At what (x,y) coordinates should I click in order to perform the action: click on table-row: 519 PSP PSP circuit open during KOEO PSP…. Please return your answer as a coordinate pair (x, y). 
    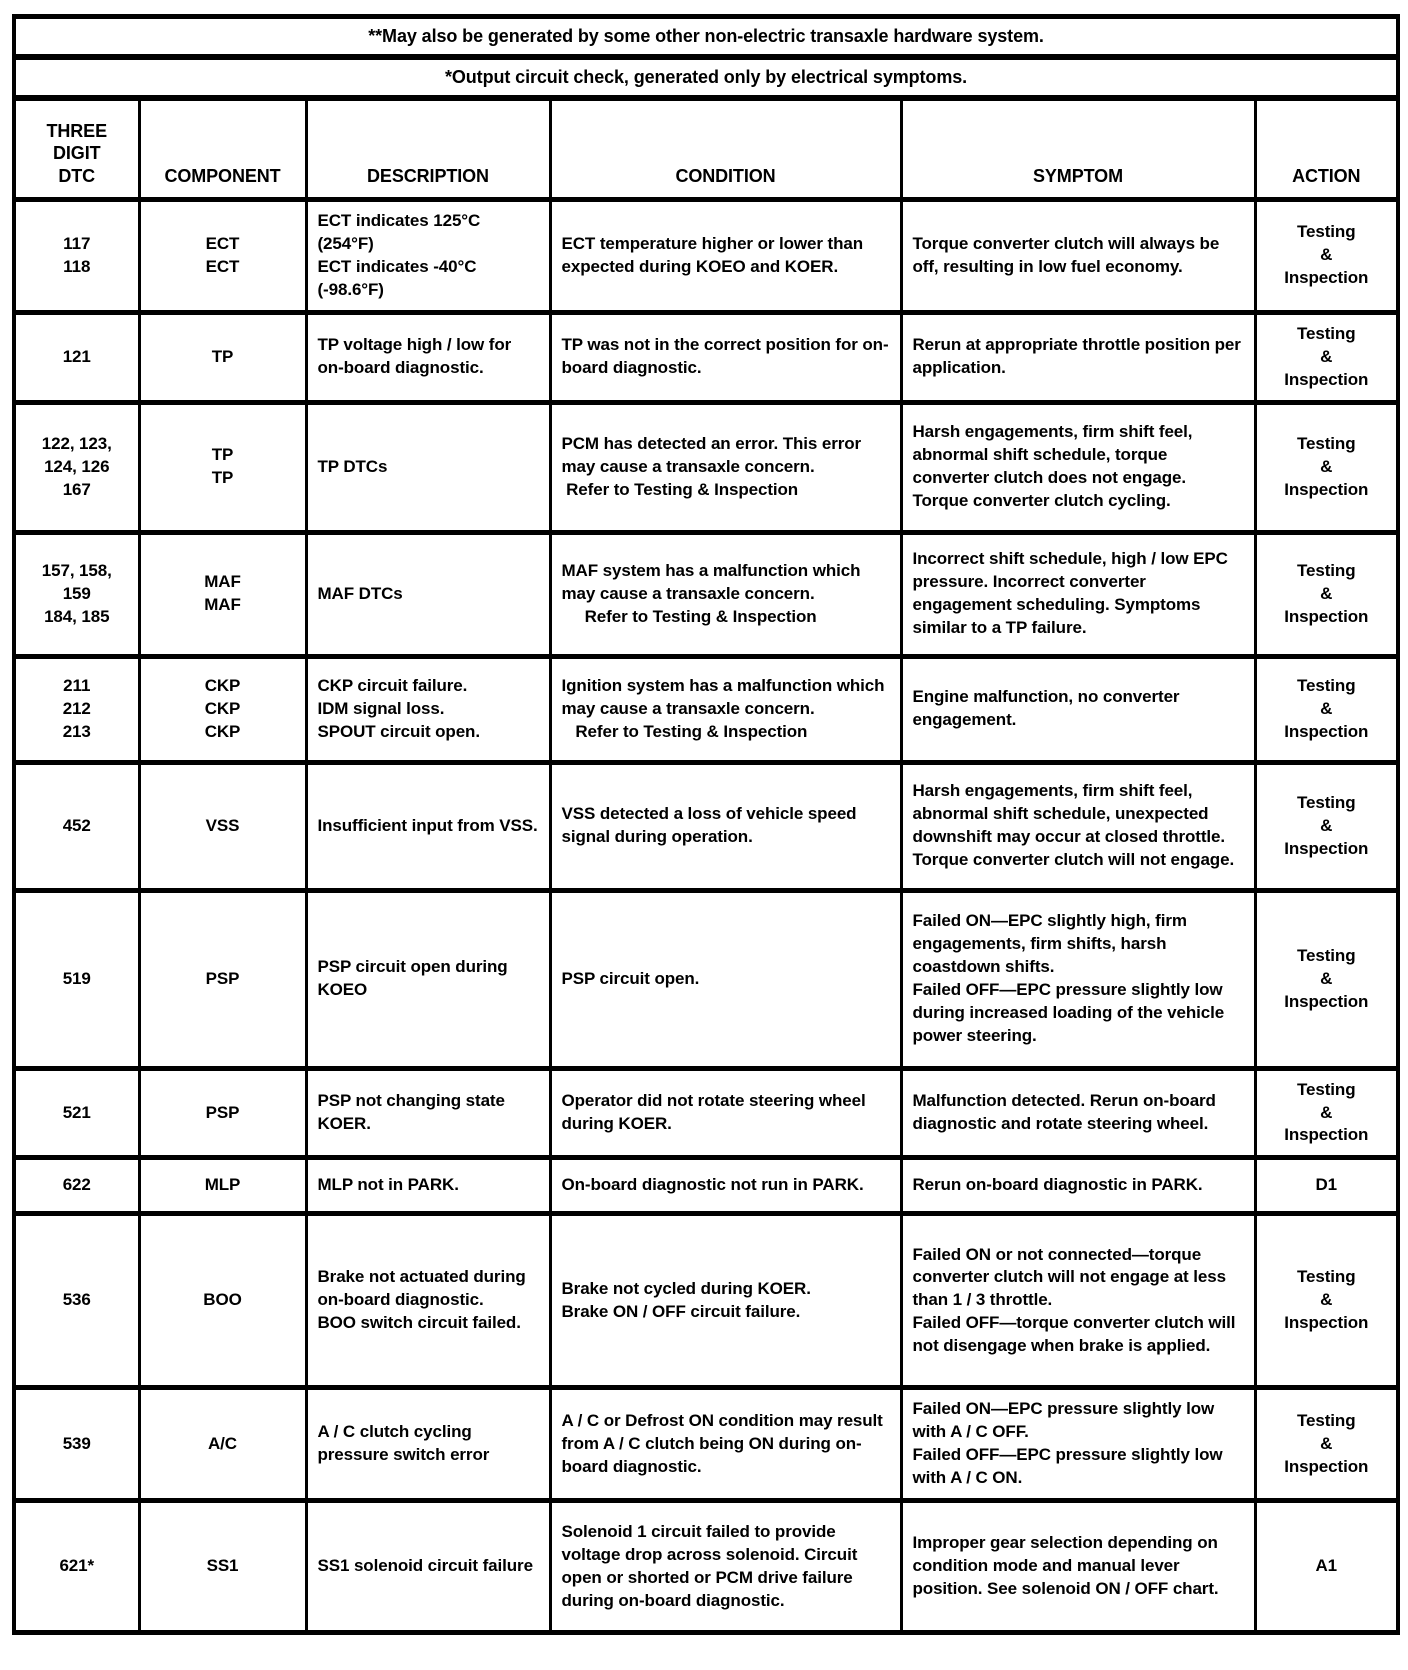
    Looking at the image, I should click on (706, 979).